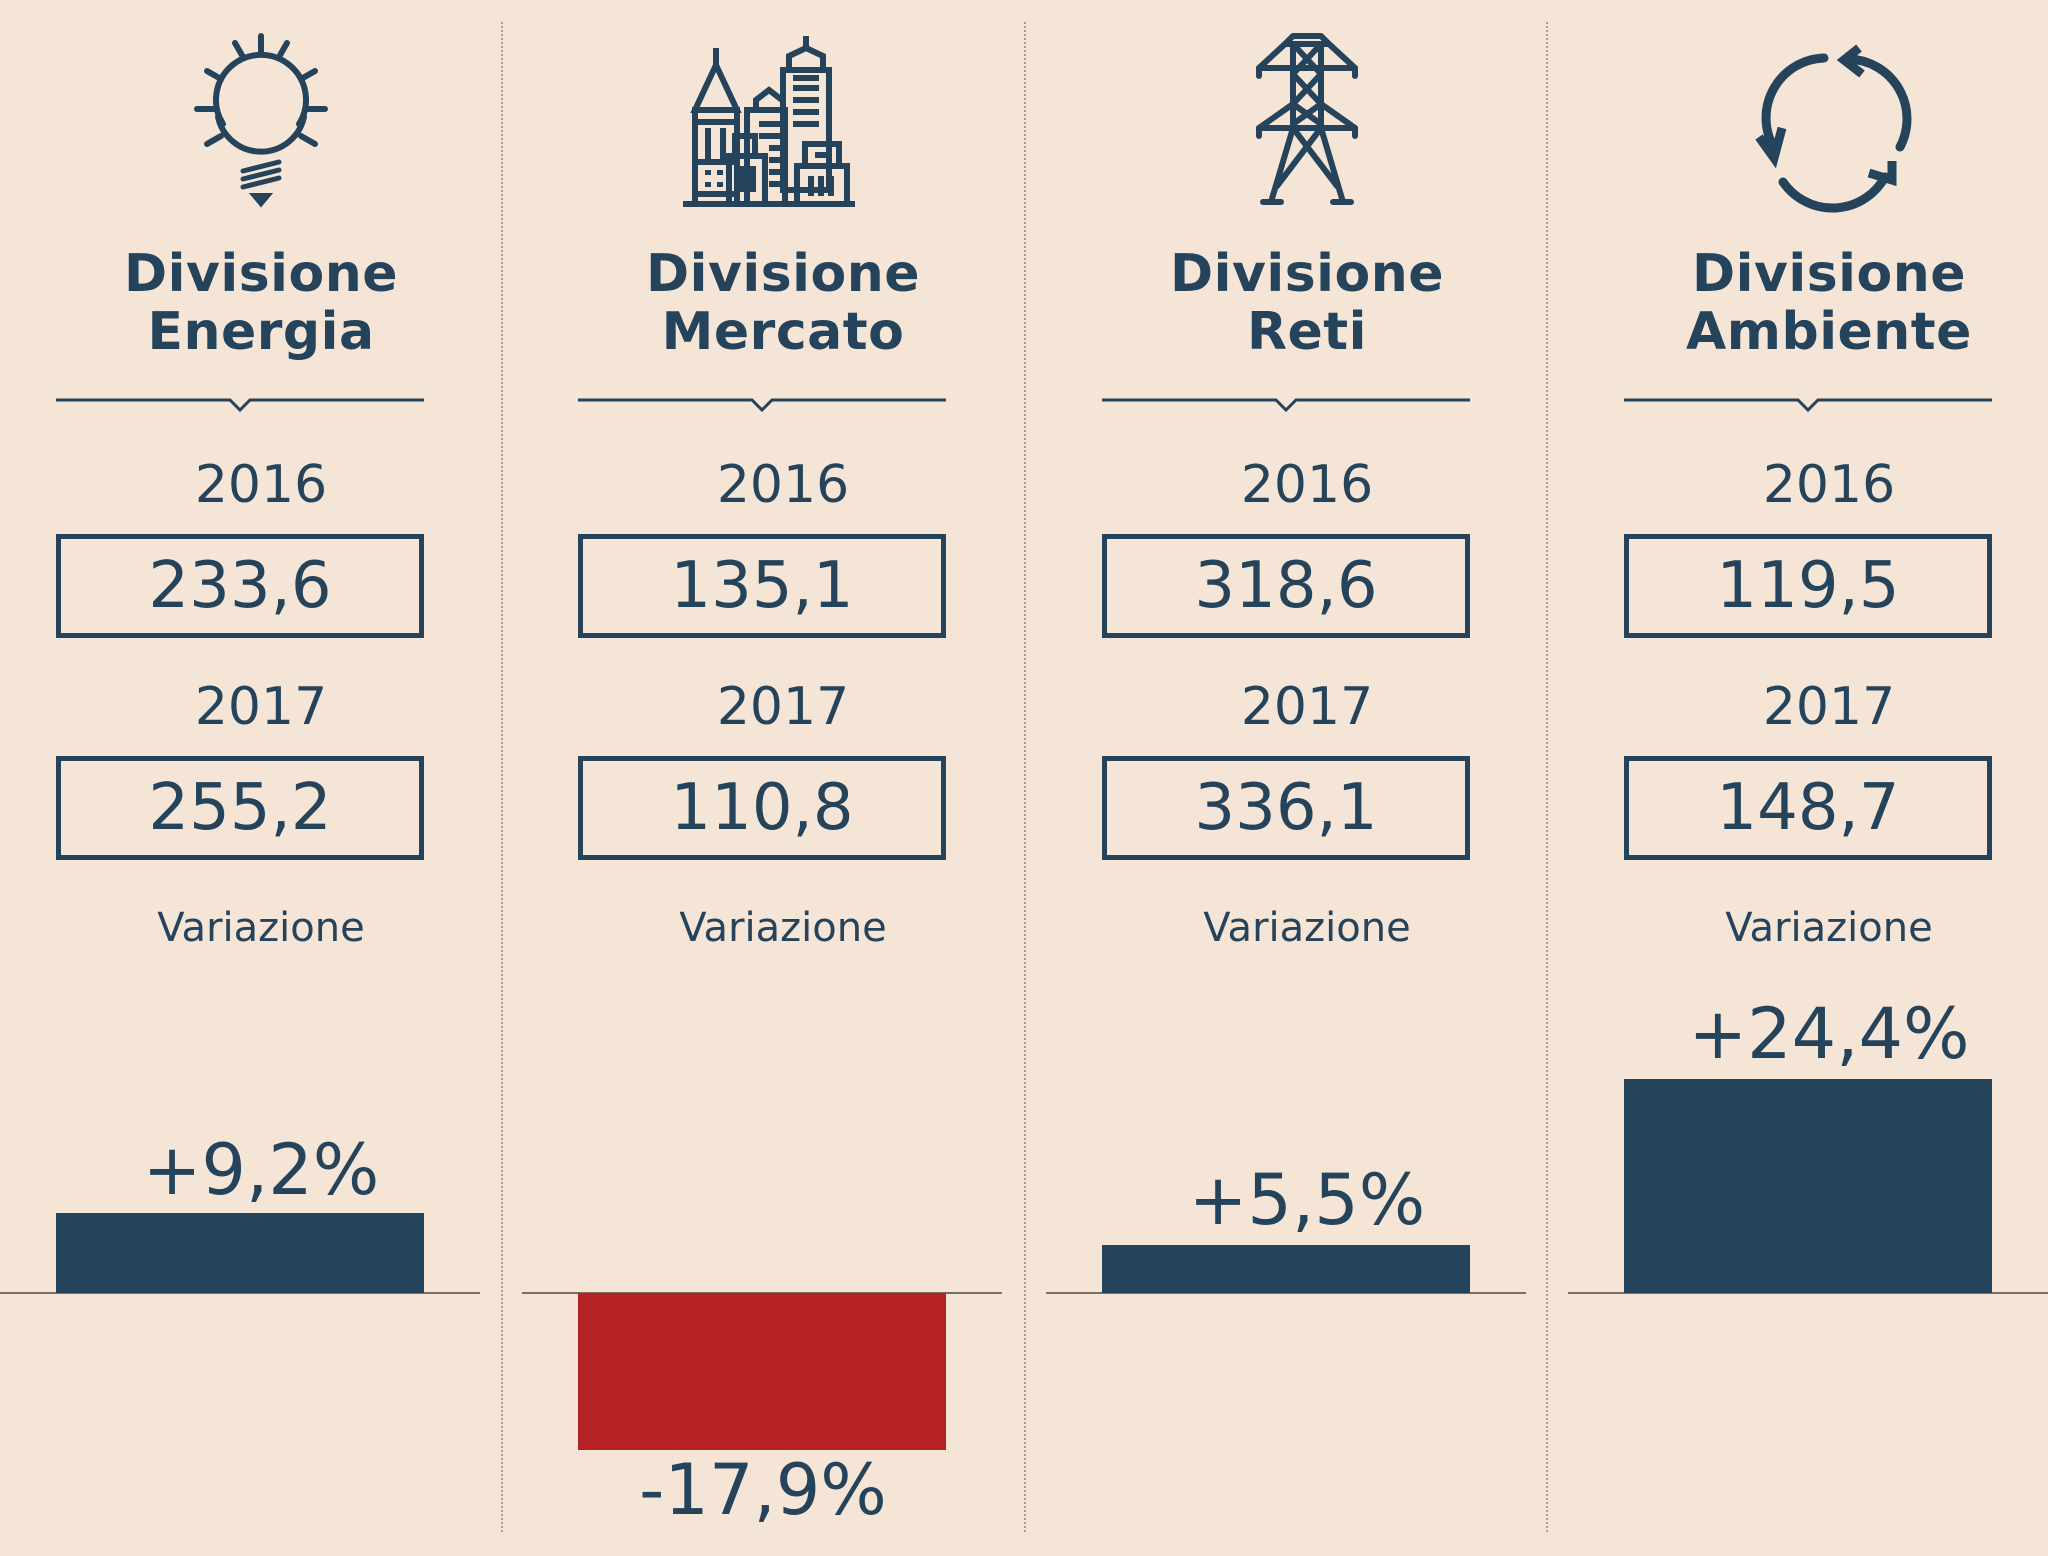 The width and height of the screenshot is (2048, 1556). I want to click on title-line-2: Ambiente, so click(1829, 332).